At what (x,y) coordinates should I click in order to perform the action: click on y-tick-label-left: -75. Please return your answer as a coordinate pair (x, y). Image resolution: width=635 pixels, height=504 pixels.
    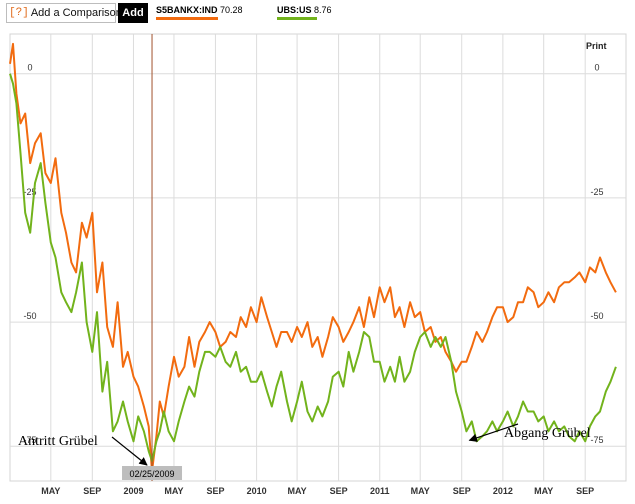
    Looking at the image, I should click on (29, 440).